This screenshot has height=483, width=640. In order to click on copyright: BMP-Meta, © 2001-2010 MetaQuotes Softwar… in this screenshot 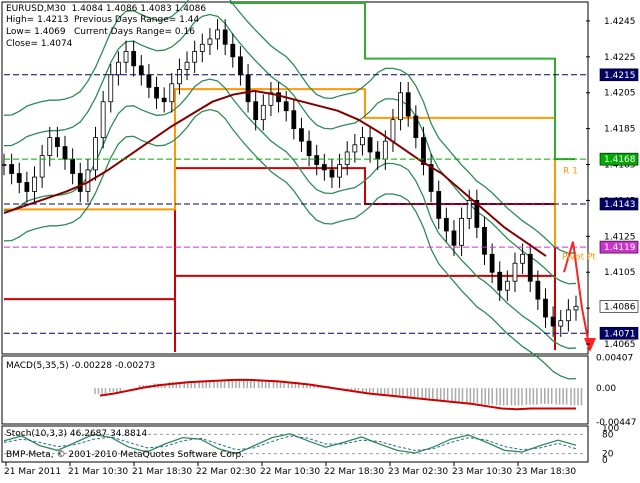, I will do `click(125, 455)`.